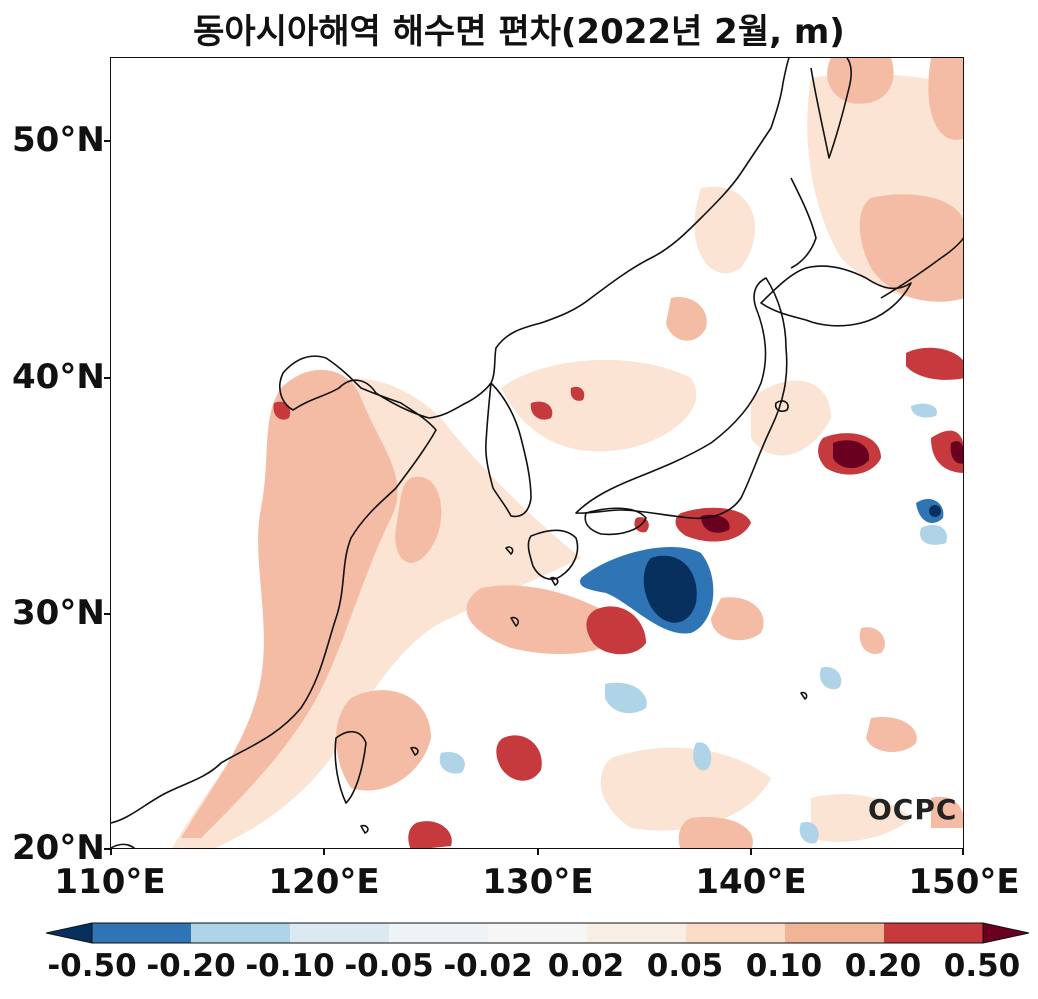  Describe the element at coordinates (191, 966) in the screenshot. I see `colorbar-label-m020: -0.20` at that location.